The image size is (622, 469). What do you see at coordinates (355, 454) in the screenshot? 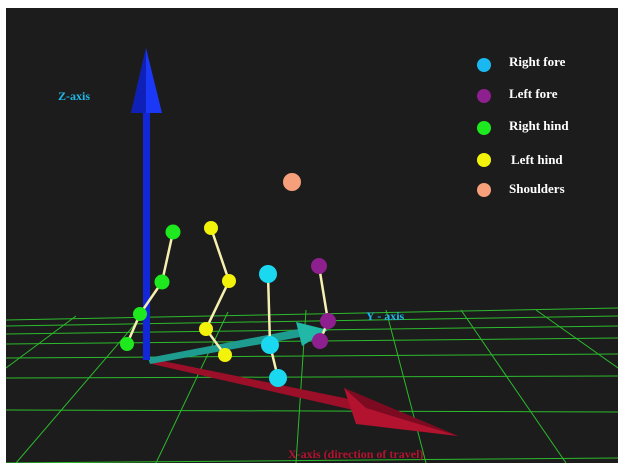
I see `x-axis-label: X-axis (direction of travel)` at bounding box center [355, 454].